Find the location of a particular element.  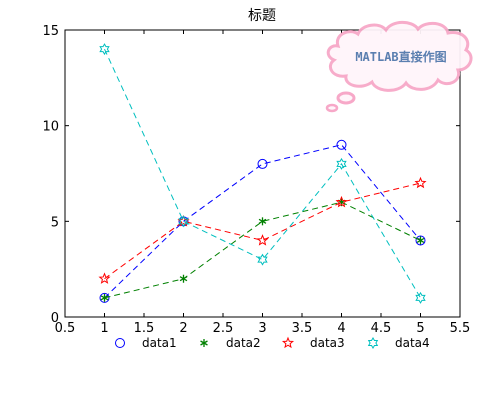

watermark-cloud is located at coordinates (399, 56).